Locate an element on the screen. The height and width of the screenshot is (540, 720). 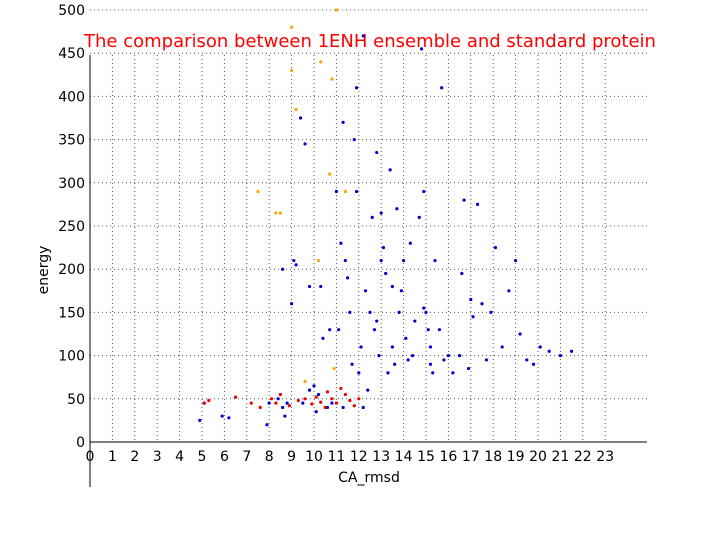
y-tick-label: 150 is located at coordinates (71, 313).